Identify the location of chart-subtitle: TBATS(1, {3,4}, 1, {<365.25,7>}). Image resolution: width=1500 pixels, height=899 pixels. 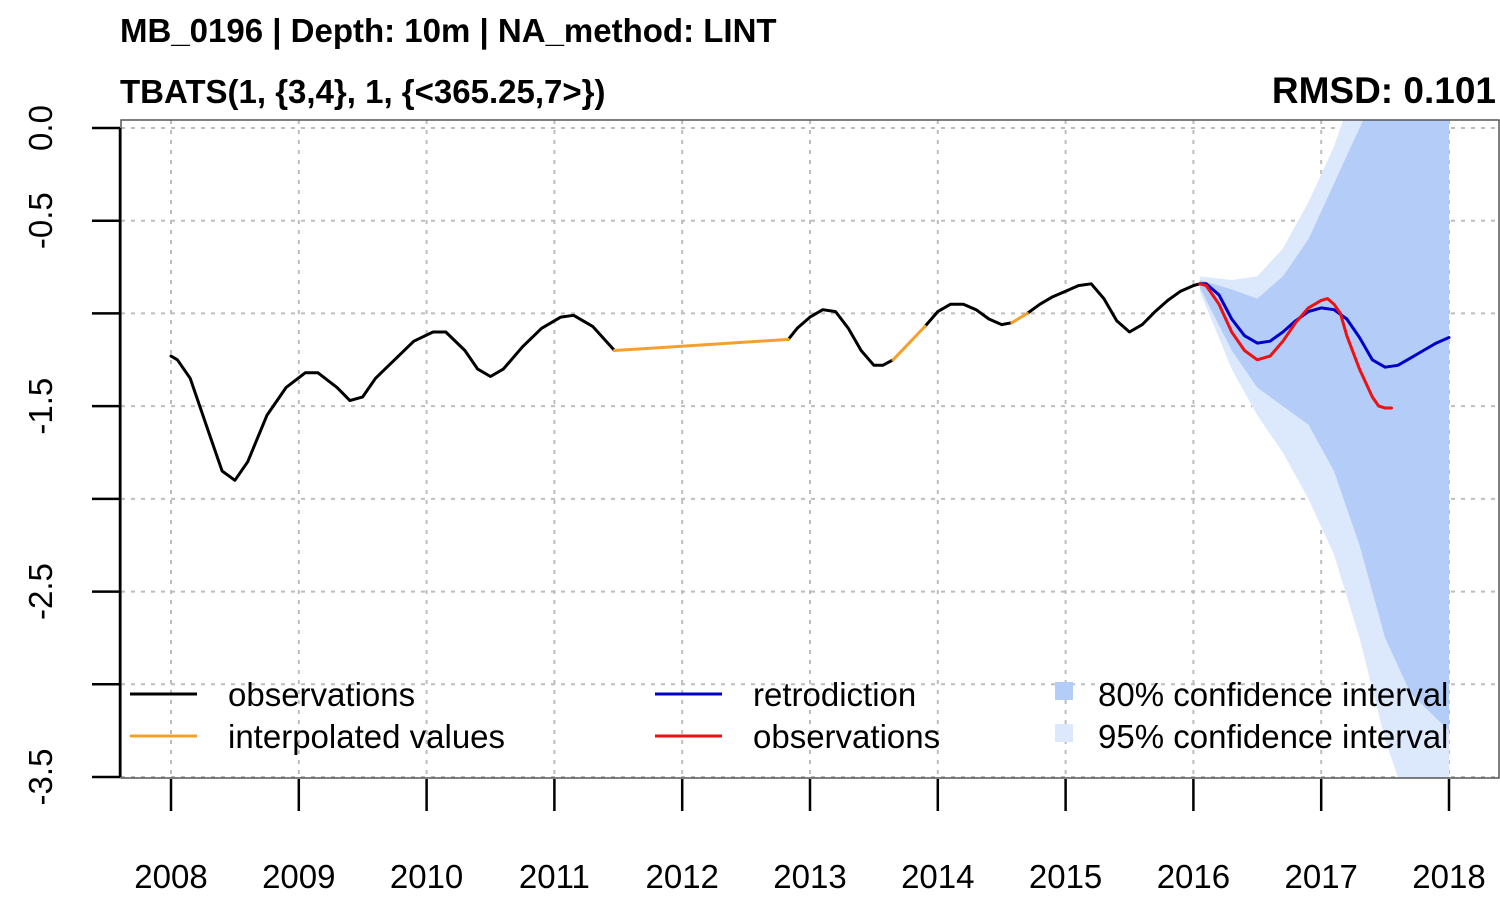
(362, 91).